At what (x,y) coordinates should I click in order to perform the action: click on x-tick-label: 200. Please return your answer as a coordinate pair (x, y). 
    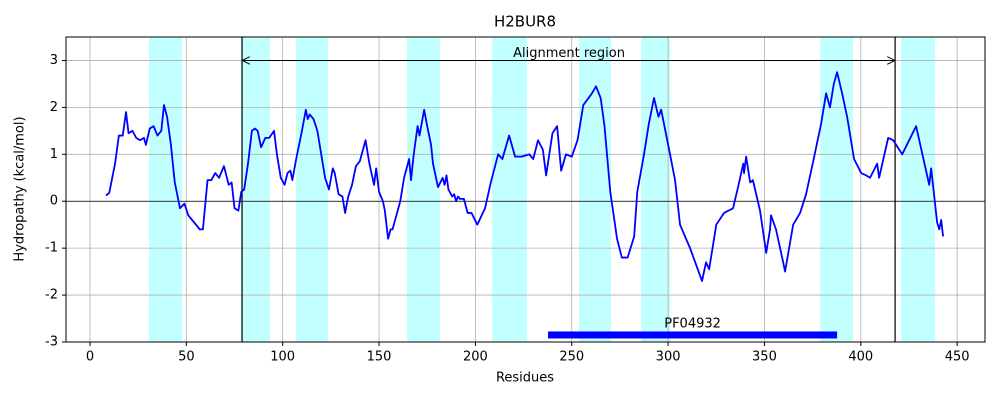
    Looking at the image, I should click on (475, 357).